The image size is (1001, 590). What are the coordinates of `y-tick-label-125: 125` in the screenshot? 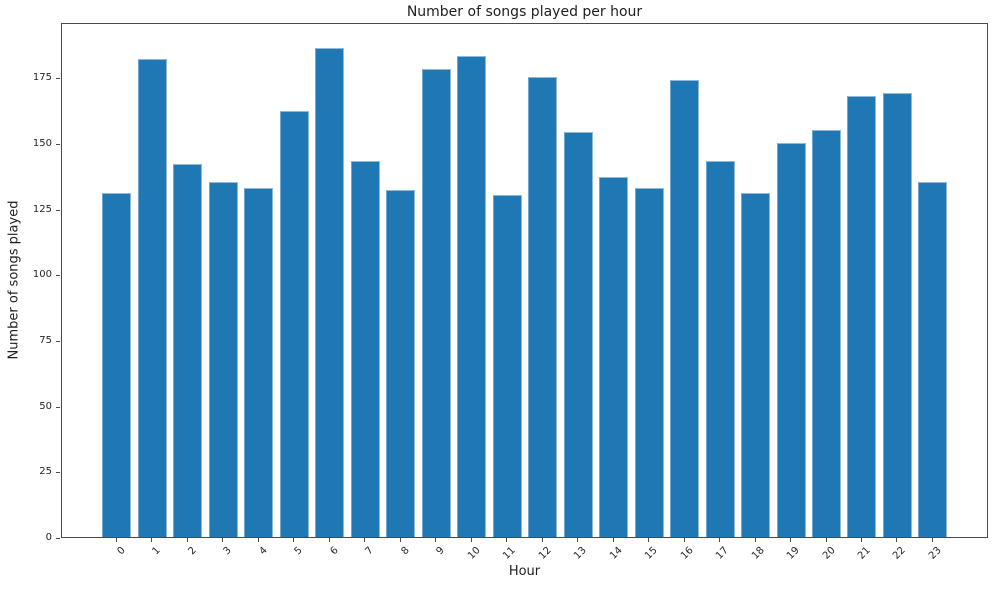 It's located at (42, 209).